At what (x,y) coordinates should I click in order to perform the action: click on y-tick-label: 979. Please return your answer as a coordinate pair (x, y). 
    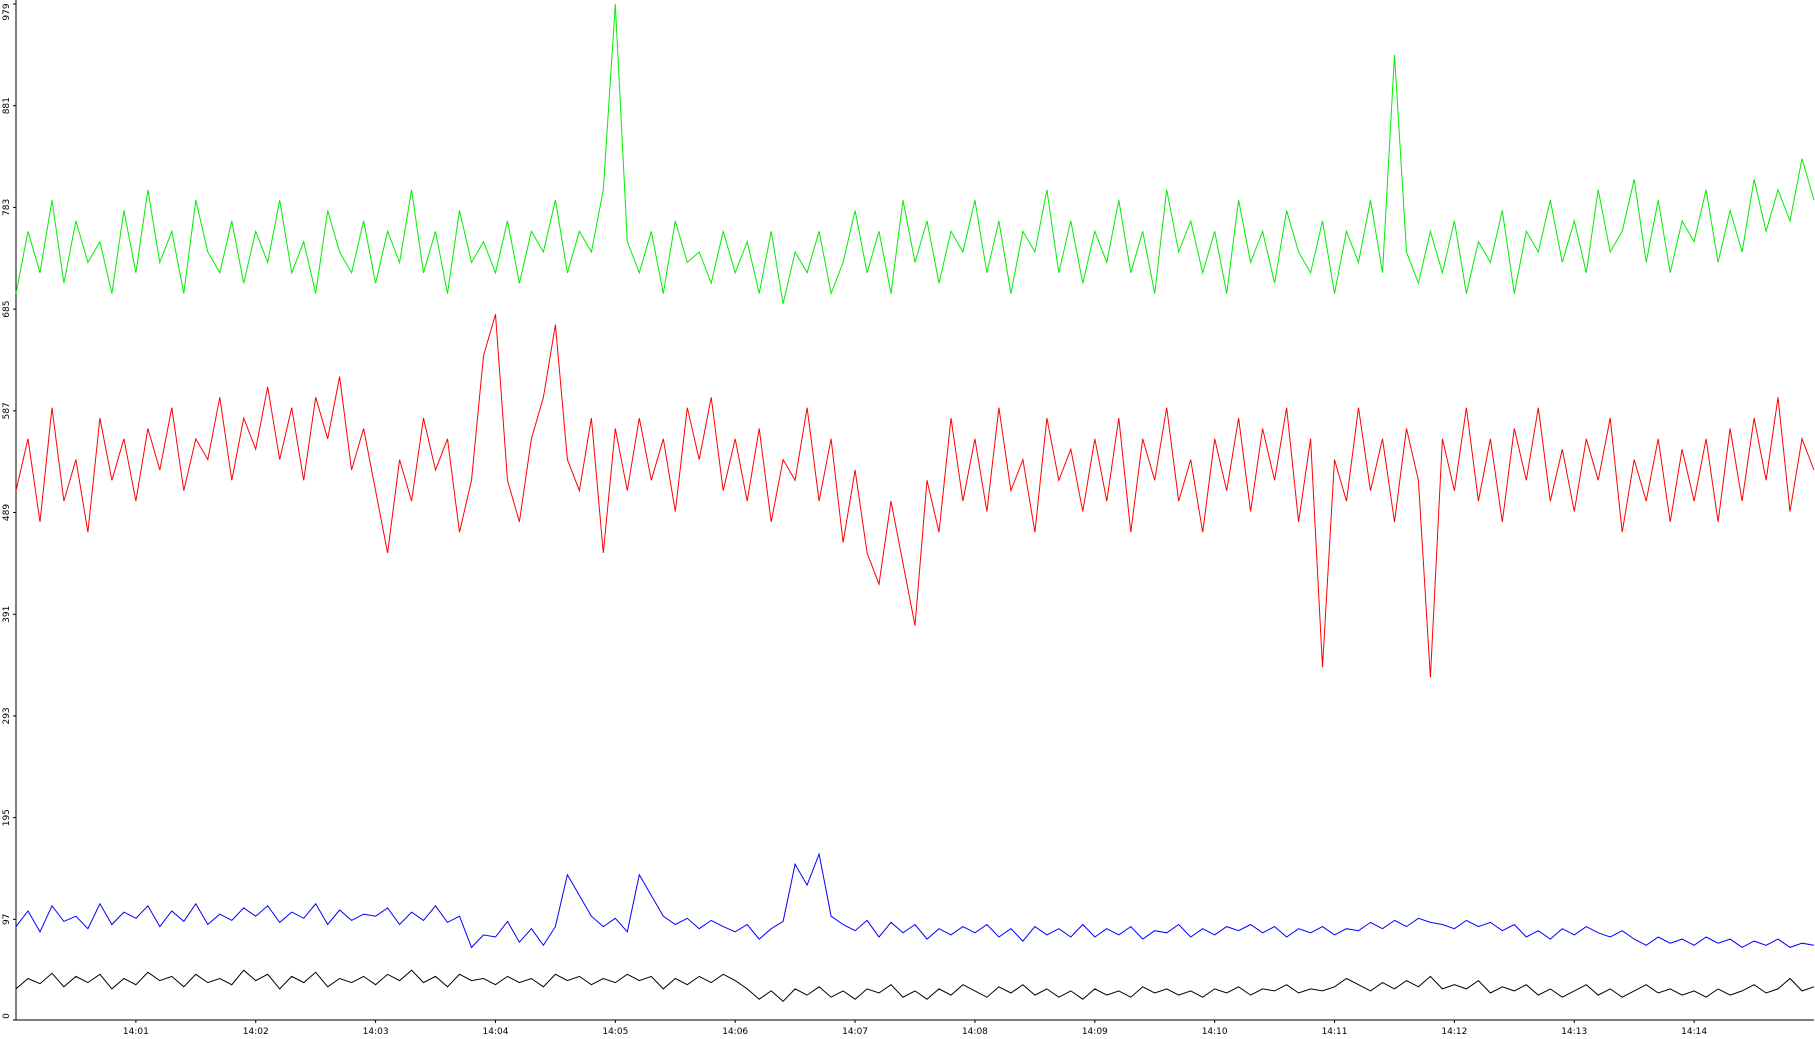
    Looking at the image, I should click on (7, 11).